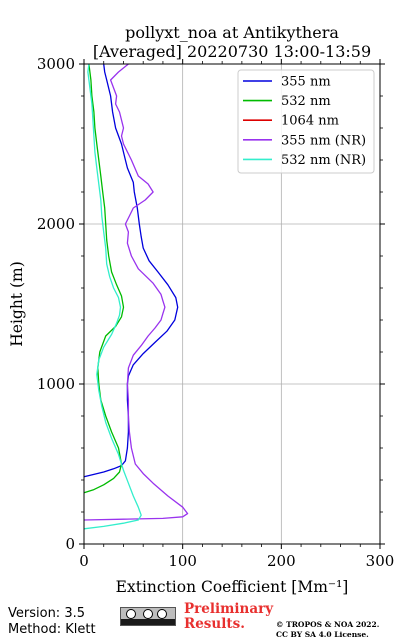 The height and width of the screenshot is (640, 400). I want to click on legend-box, so click(306, 121).